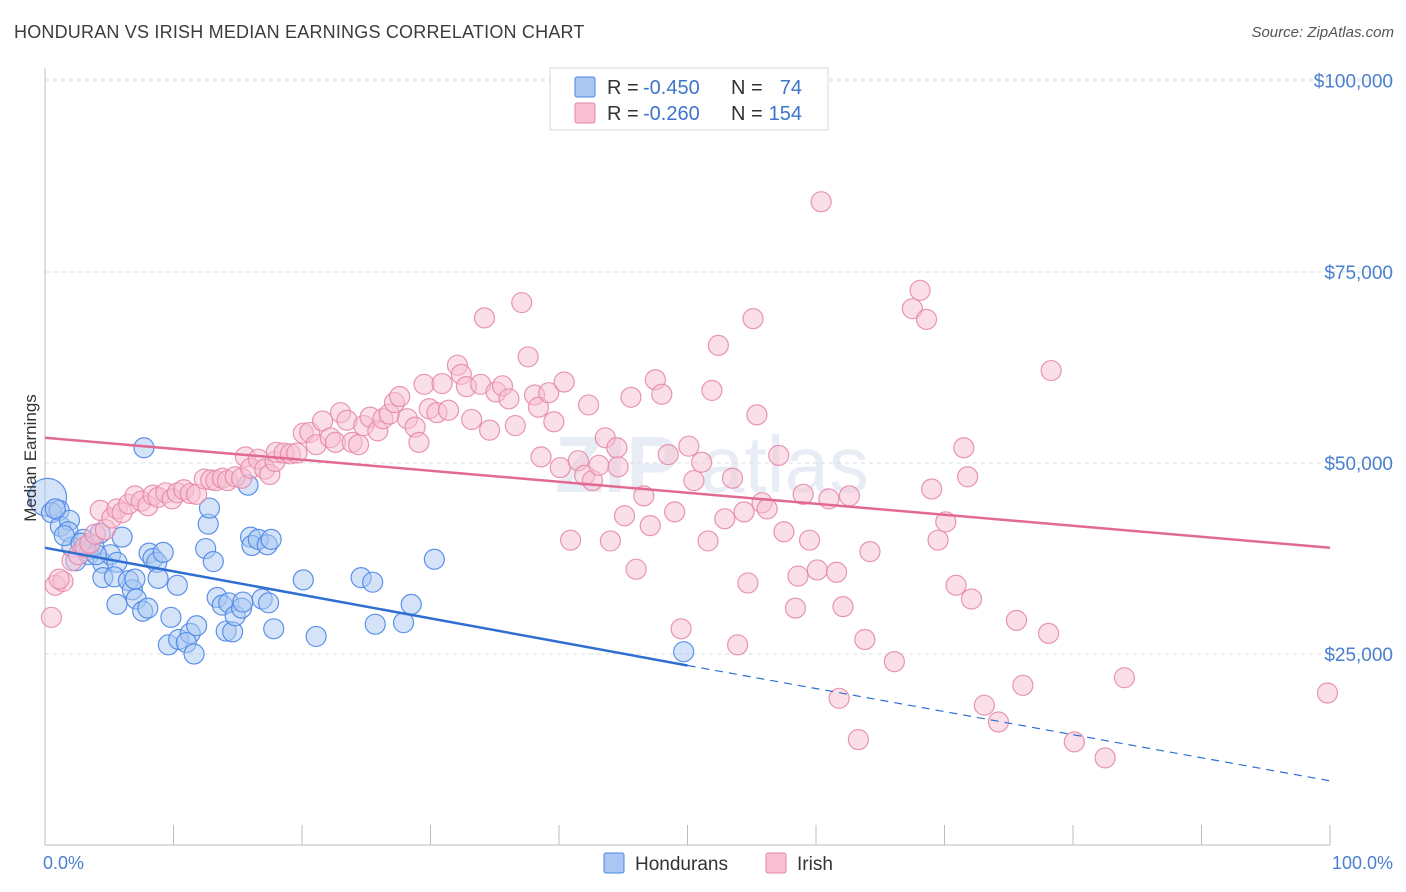  Describe the element at coordinates (747, 114) in the screenshot. I see `legend-n-label-pink: N =` at that location.